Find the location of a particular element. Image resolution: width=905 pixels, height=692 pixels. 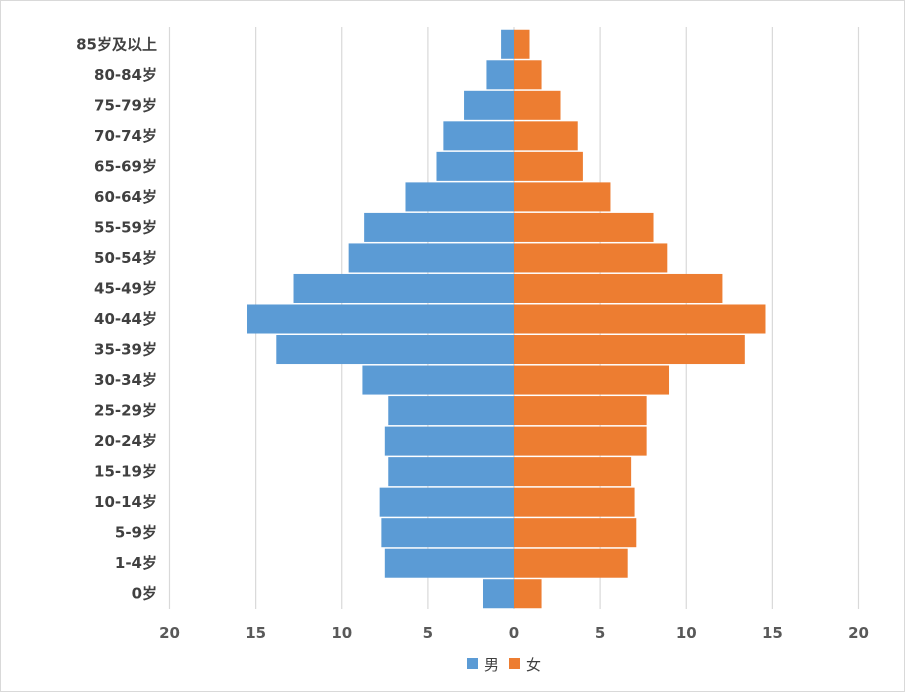

category-label: 50-54岁 is located at coordinates (125, 258).